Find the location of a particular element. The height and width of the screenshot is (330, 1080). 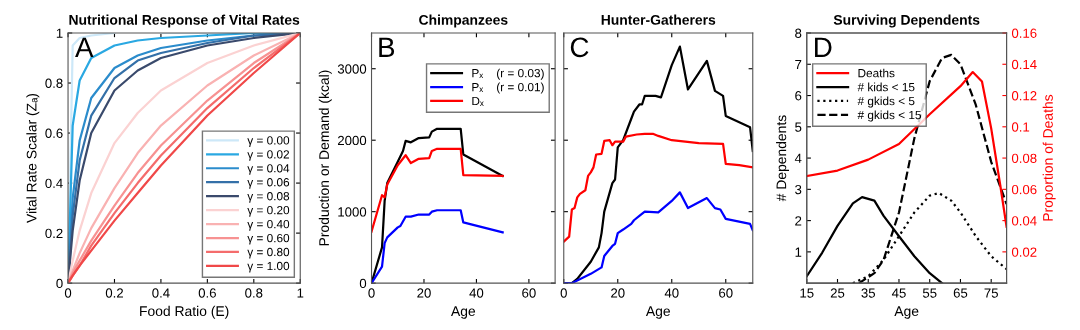

y-axis-title: # Dependents is located at coordinates (783, 158).